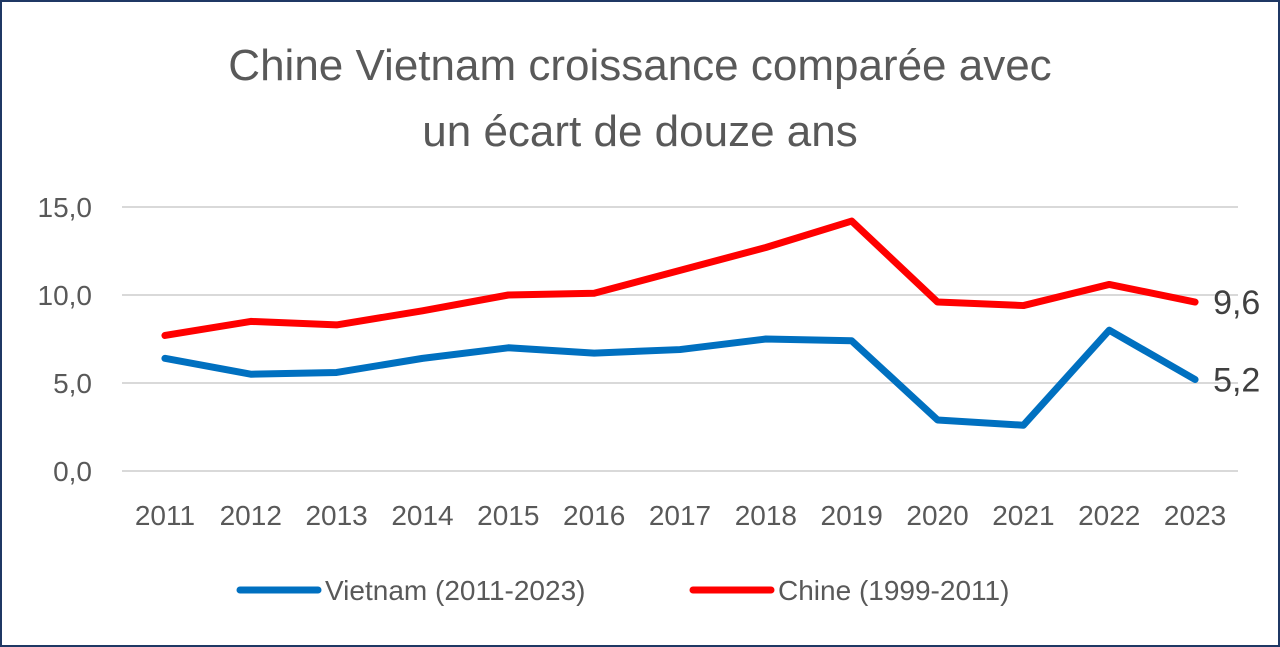  I want to click on y-tick-label: 15,0, so click(65, 207).